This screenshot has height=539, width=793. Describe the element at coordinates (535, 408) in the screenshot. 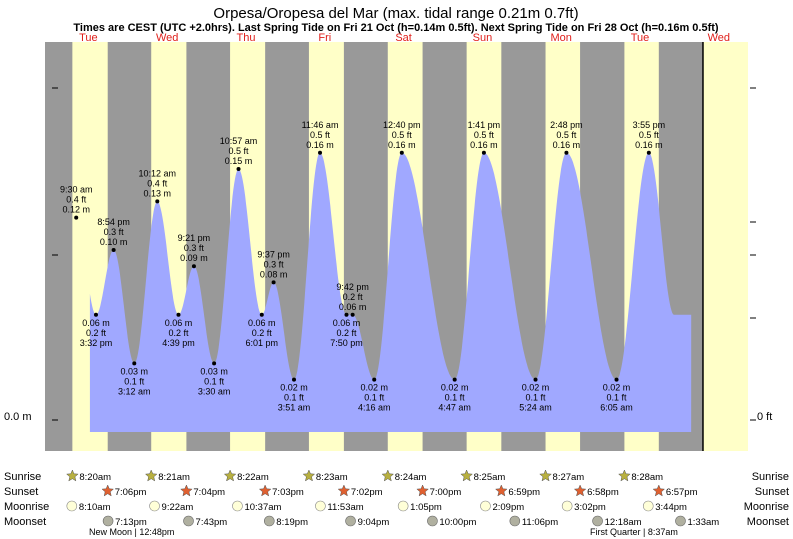

I see `tide-label: 5:24 am` at that location.